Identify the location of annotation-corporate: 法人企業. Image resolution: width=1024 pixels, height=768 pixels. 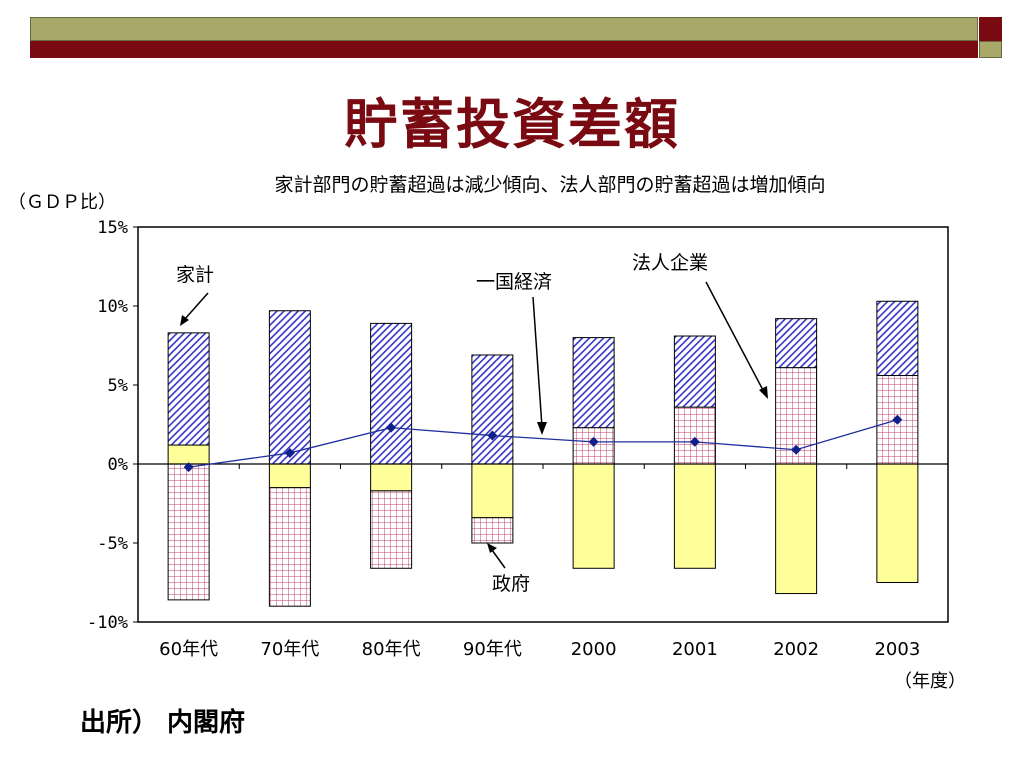
(670, 263).